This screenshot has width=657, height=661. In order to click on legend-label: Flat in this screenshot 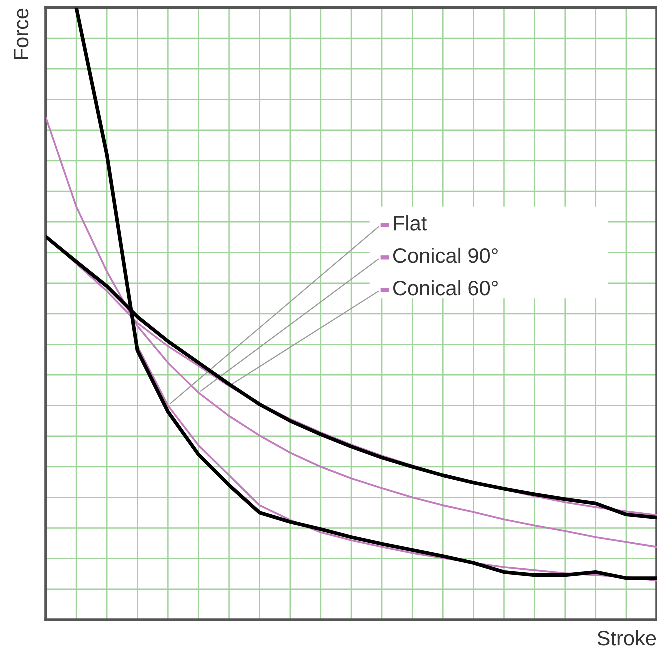, I will do `click(411, 223)`.